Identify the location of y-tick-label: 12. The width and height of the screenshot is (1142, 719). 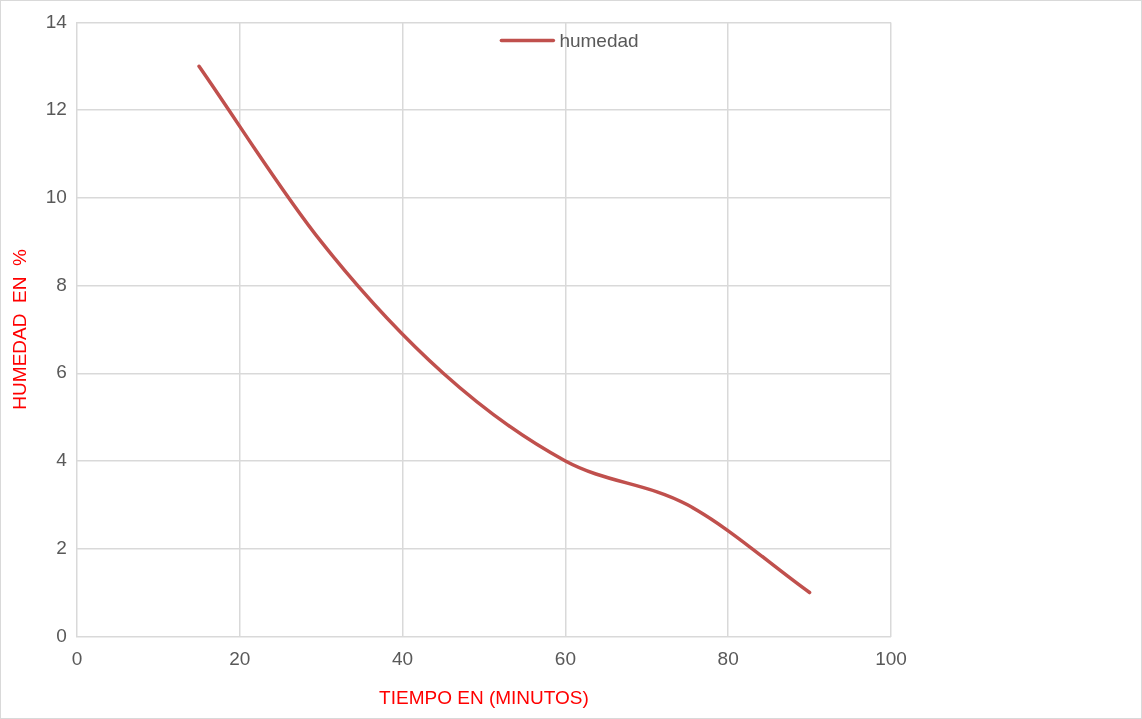
(56, 109).